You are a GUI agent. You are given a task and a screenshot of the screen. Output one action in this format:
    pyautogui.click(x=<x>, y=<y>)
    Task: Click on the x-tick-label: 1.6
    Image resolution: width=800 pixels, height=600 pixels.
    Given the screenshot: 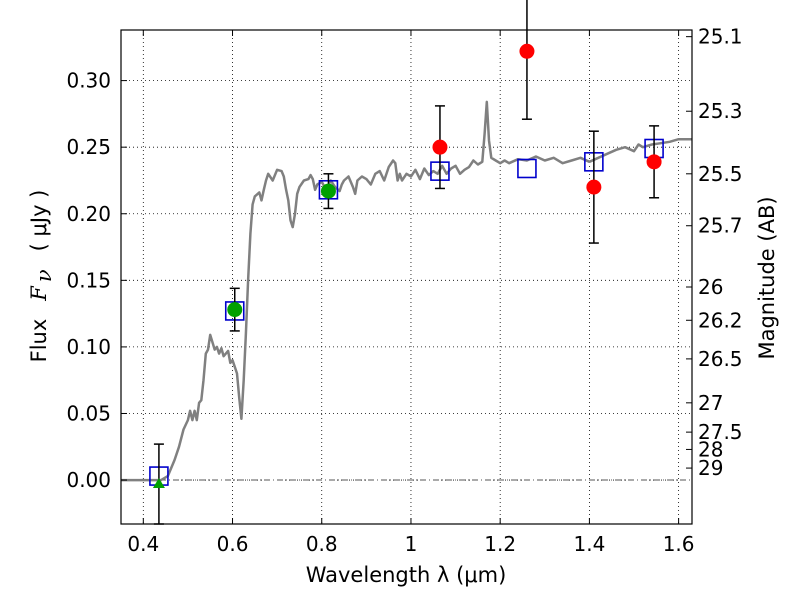 What is the action you would take?
    pyautogui.click(x=679, y=544)
    